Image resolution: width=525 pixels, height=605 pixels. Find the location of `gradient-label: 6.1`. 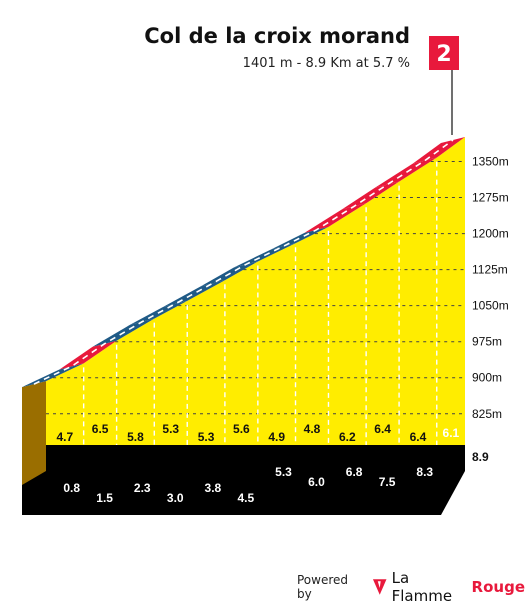

gradient-label: 6.1 is located at coordinates (451, 433).